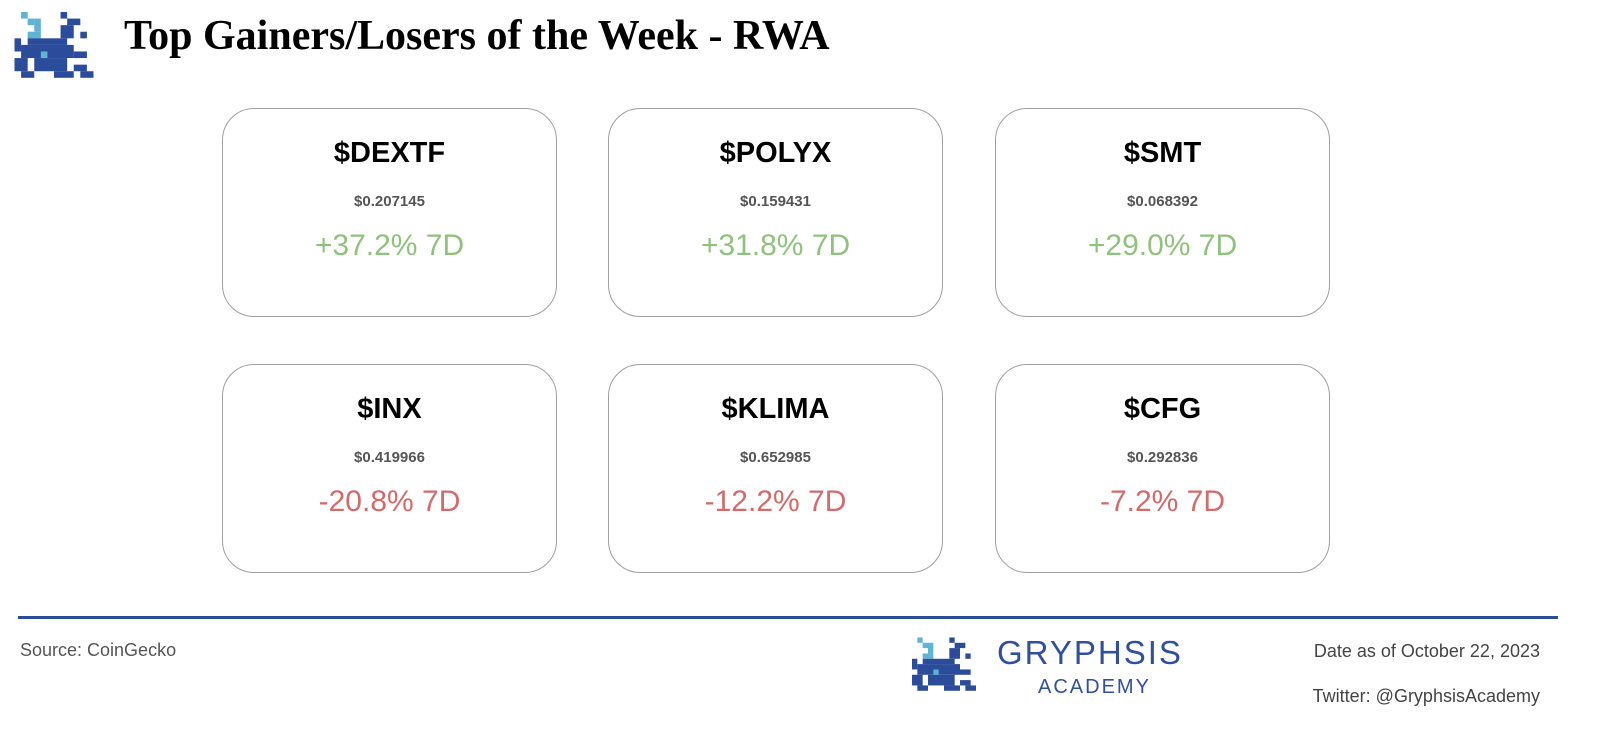 This screenshot has height=735, width=1600. What do you see at coordinates (1162, 153) in the screenshot?
I see `ticker: $SMT` at bounding box center [1162, 153].